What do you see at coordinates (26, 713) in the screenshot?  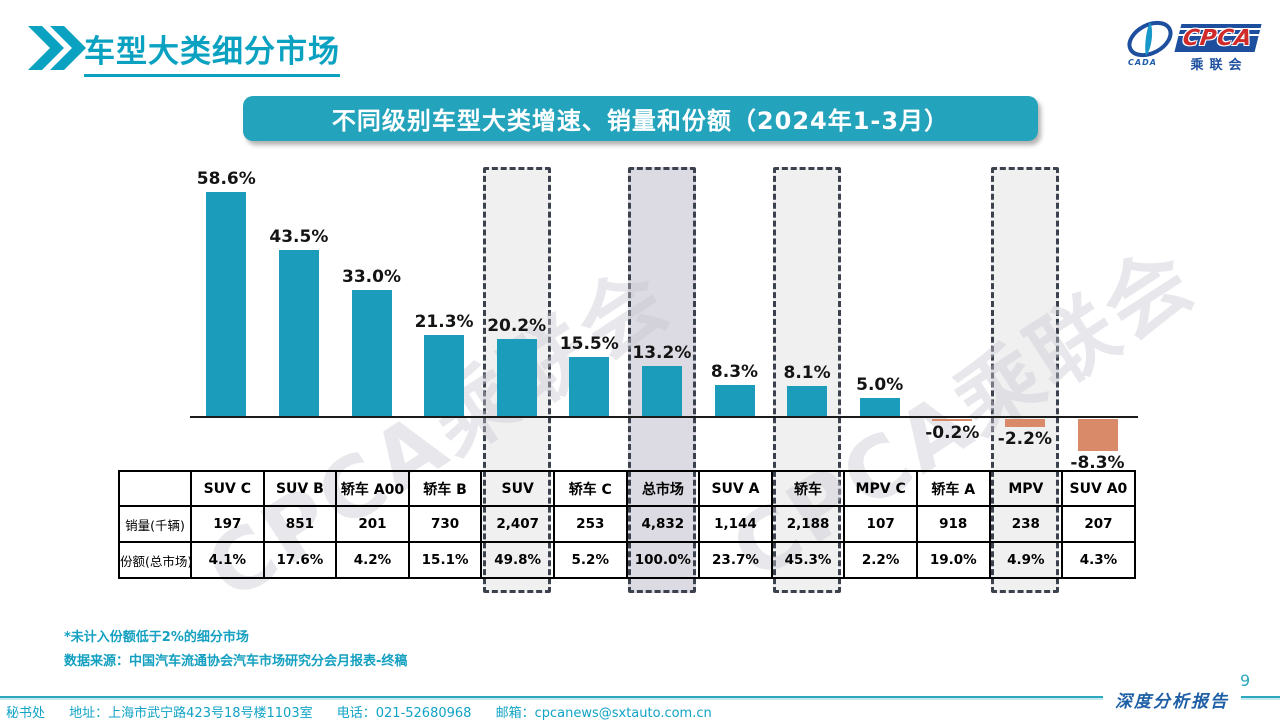 I see `footer-secretariat: 秘书处` at bounding box center [26, 713].